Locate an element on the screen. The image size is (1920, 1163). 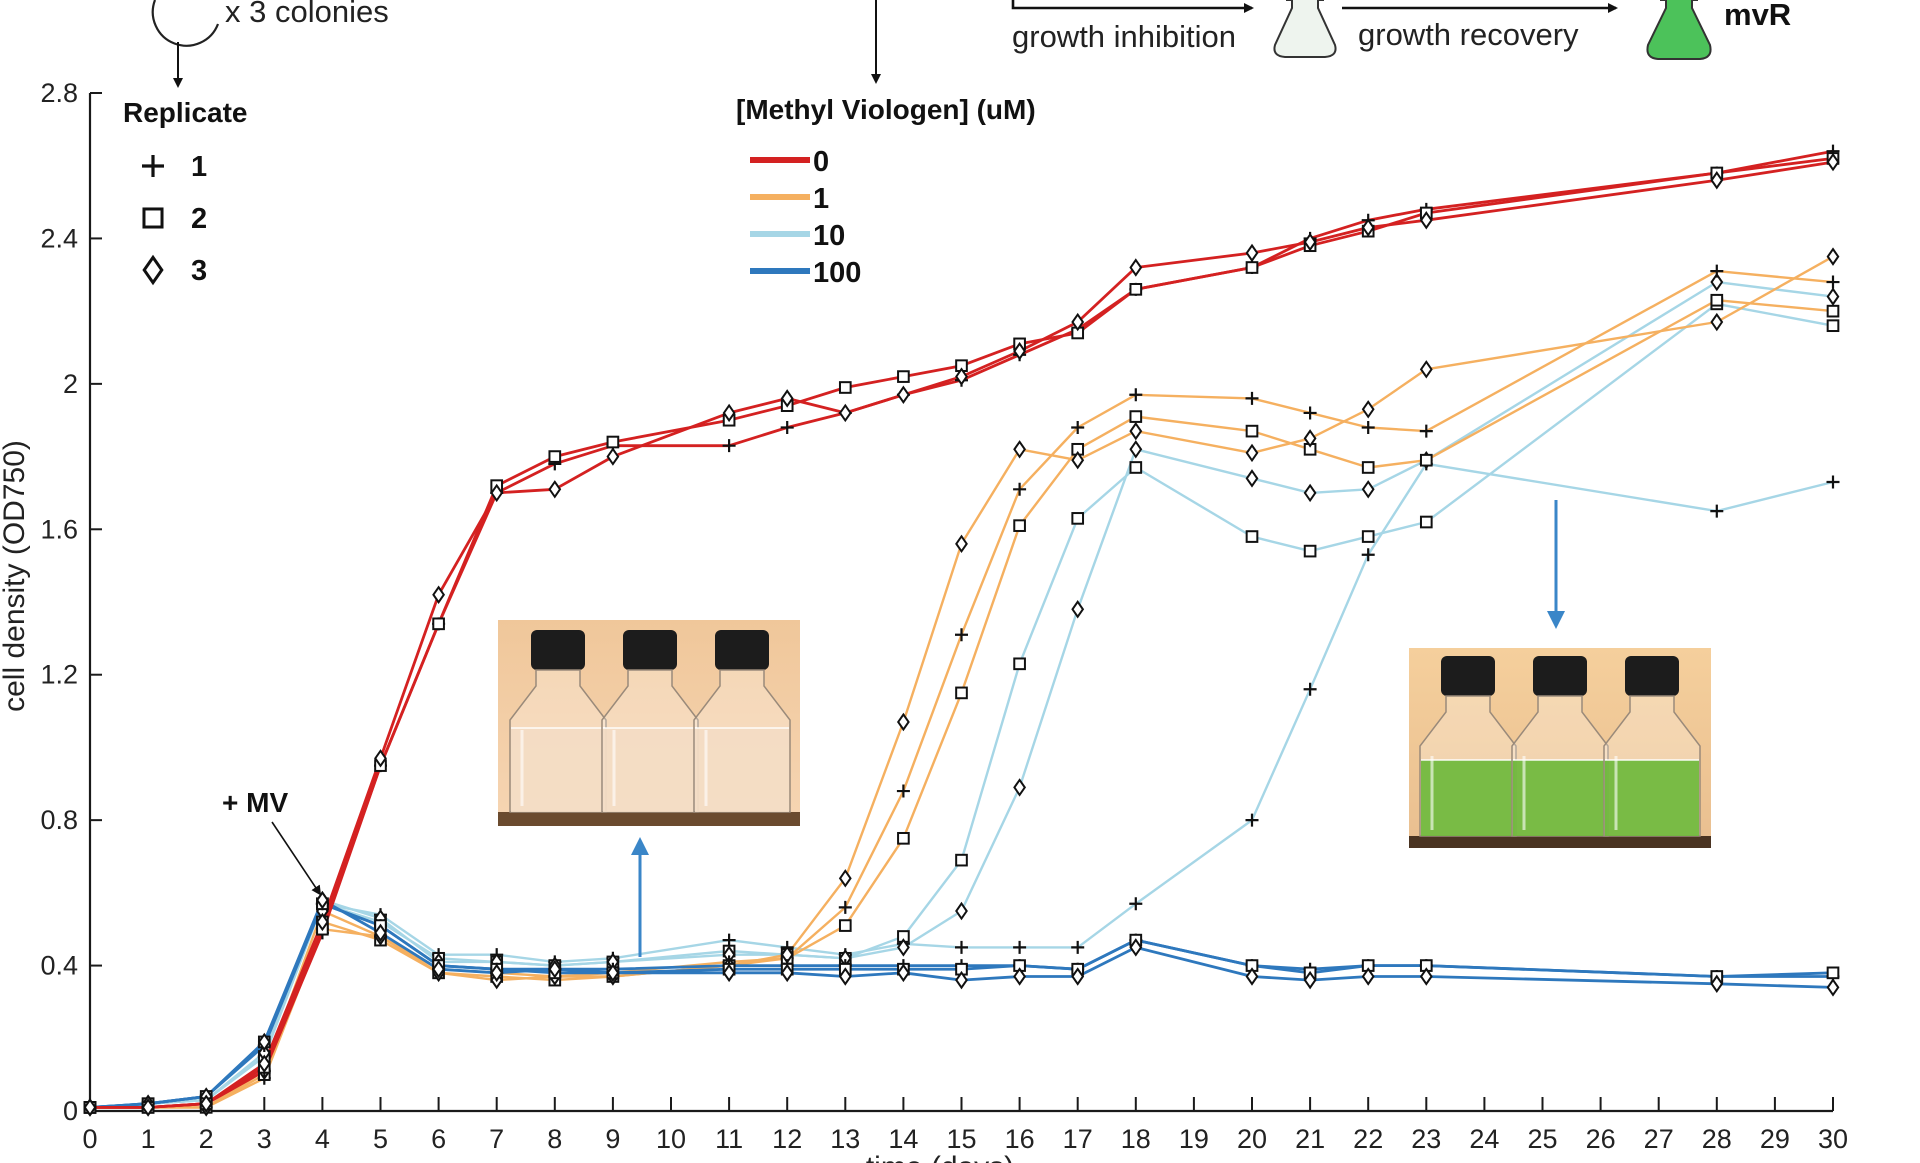
y-tick-label: 0.8 is located at coordinates (59, 820).